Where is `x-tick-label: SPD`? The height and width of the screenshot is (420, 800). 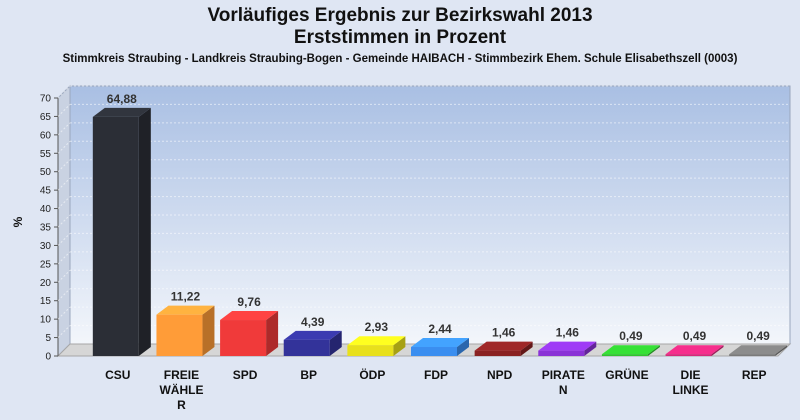 x-tick-label: SPD is located at coordinates (245, 375).